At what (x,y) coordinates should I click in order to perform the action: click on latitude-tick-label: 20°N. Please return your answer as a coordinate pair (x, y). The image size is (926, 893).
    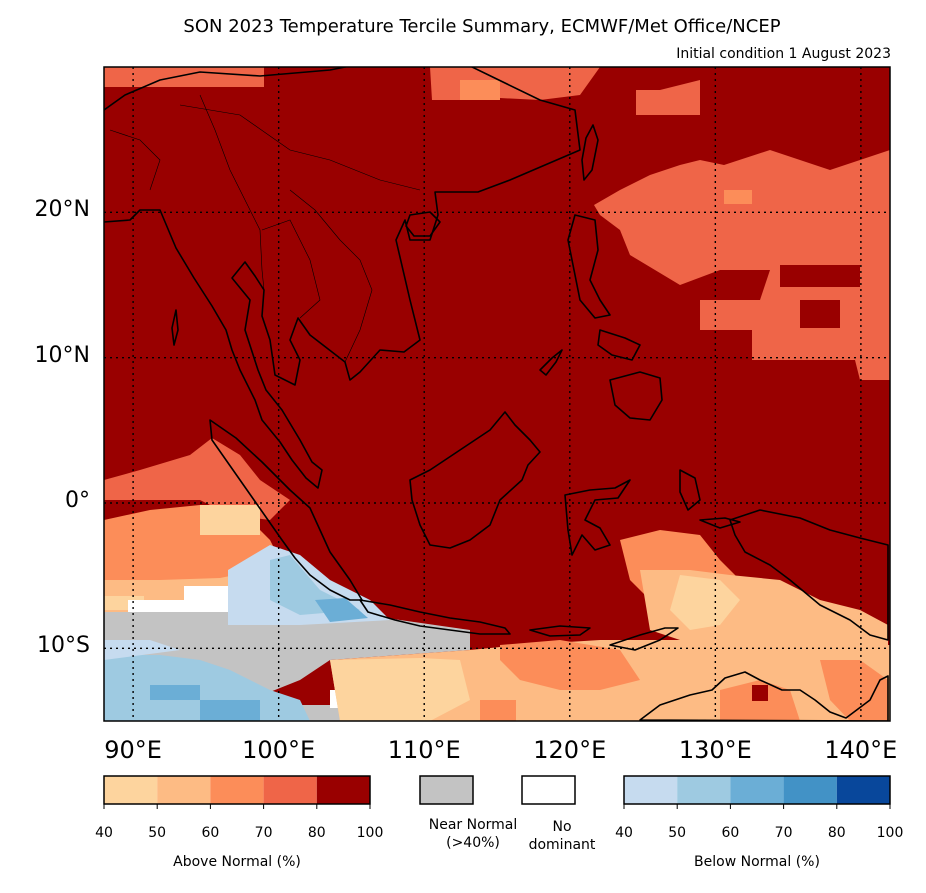
    Looking at the image, I should click on (62, 210).